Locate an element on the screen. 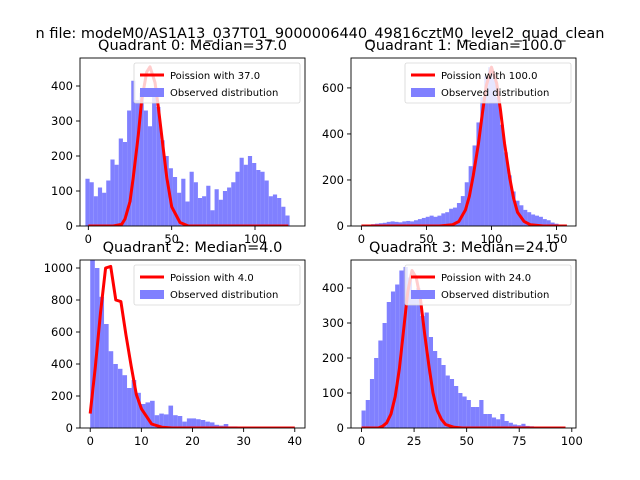  y-tick-label: 400 is located at coordinates (62, 364).